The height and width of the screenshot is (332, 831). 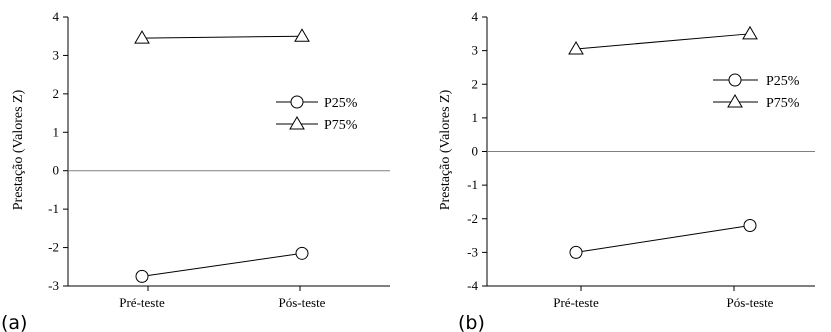 What do you see at coordinates (302, 302) in the screenshot?
I see `panel-a-x-tick-label: Pós-teste` at bounding box center [302, 302].